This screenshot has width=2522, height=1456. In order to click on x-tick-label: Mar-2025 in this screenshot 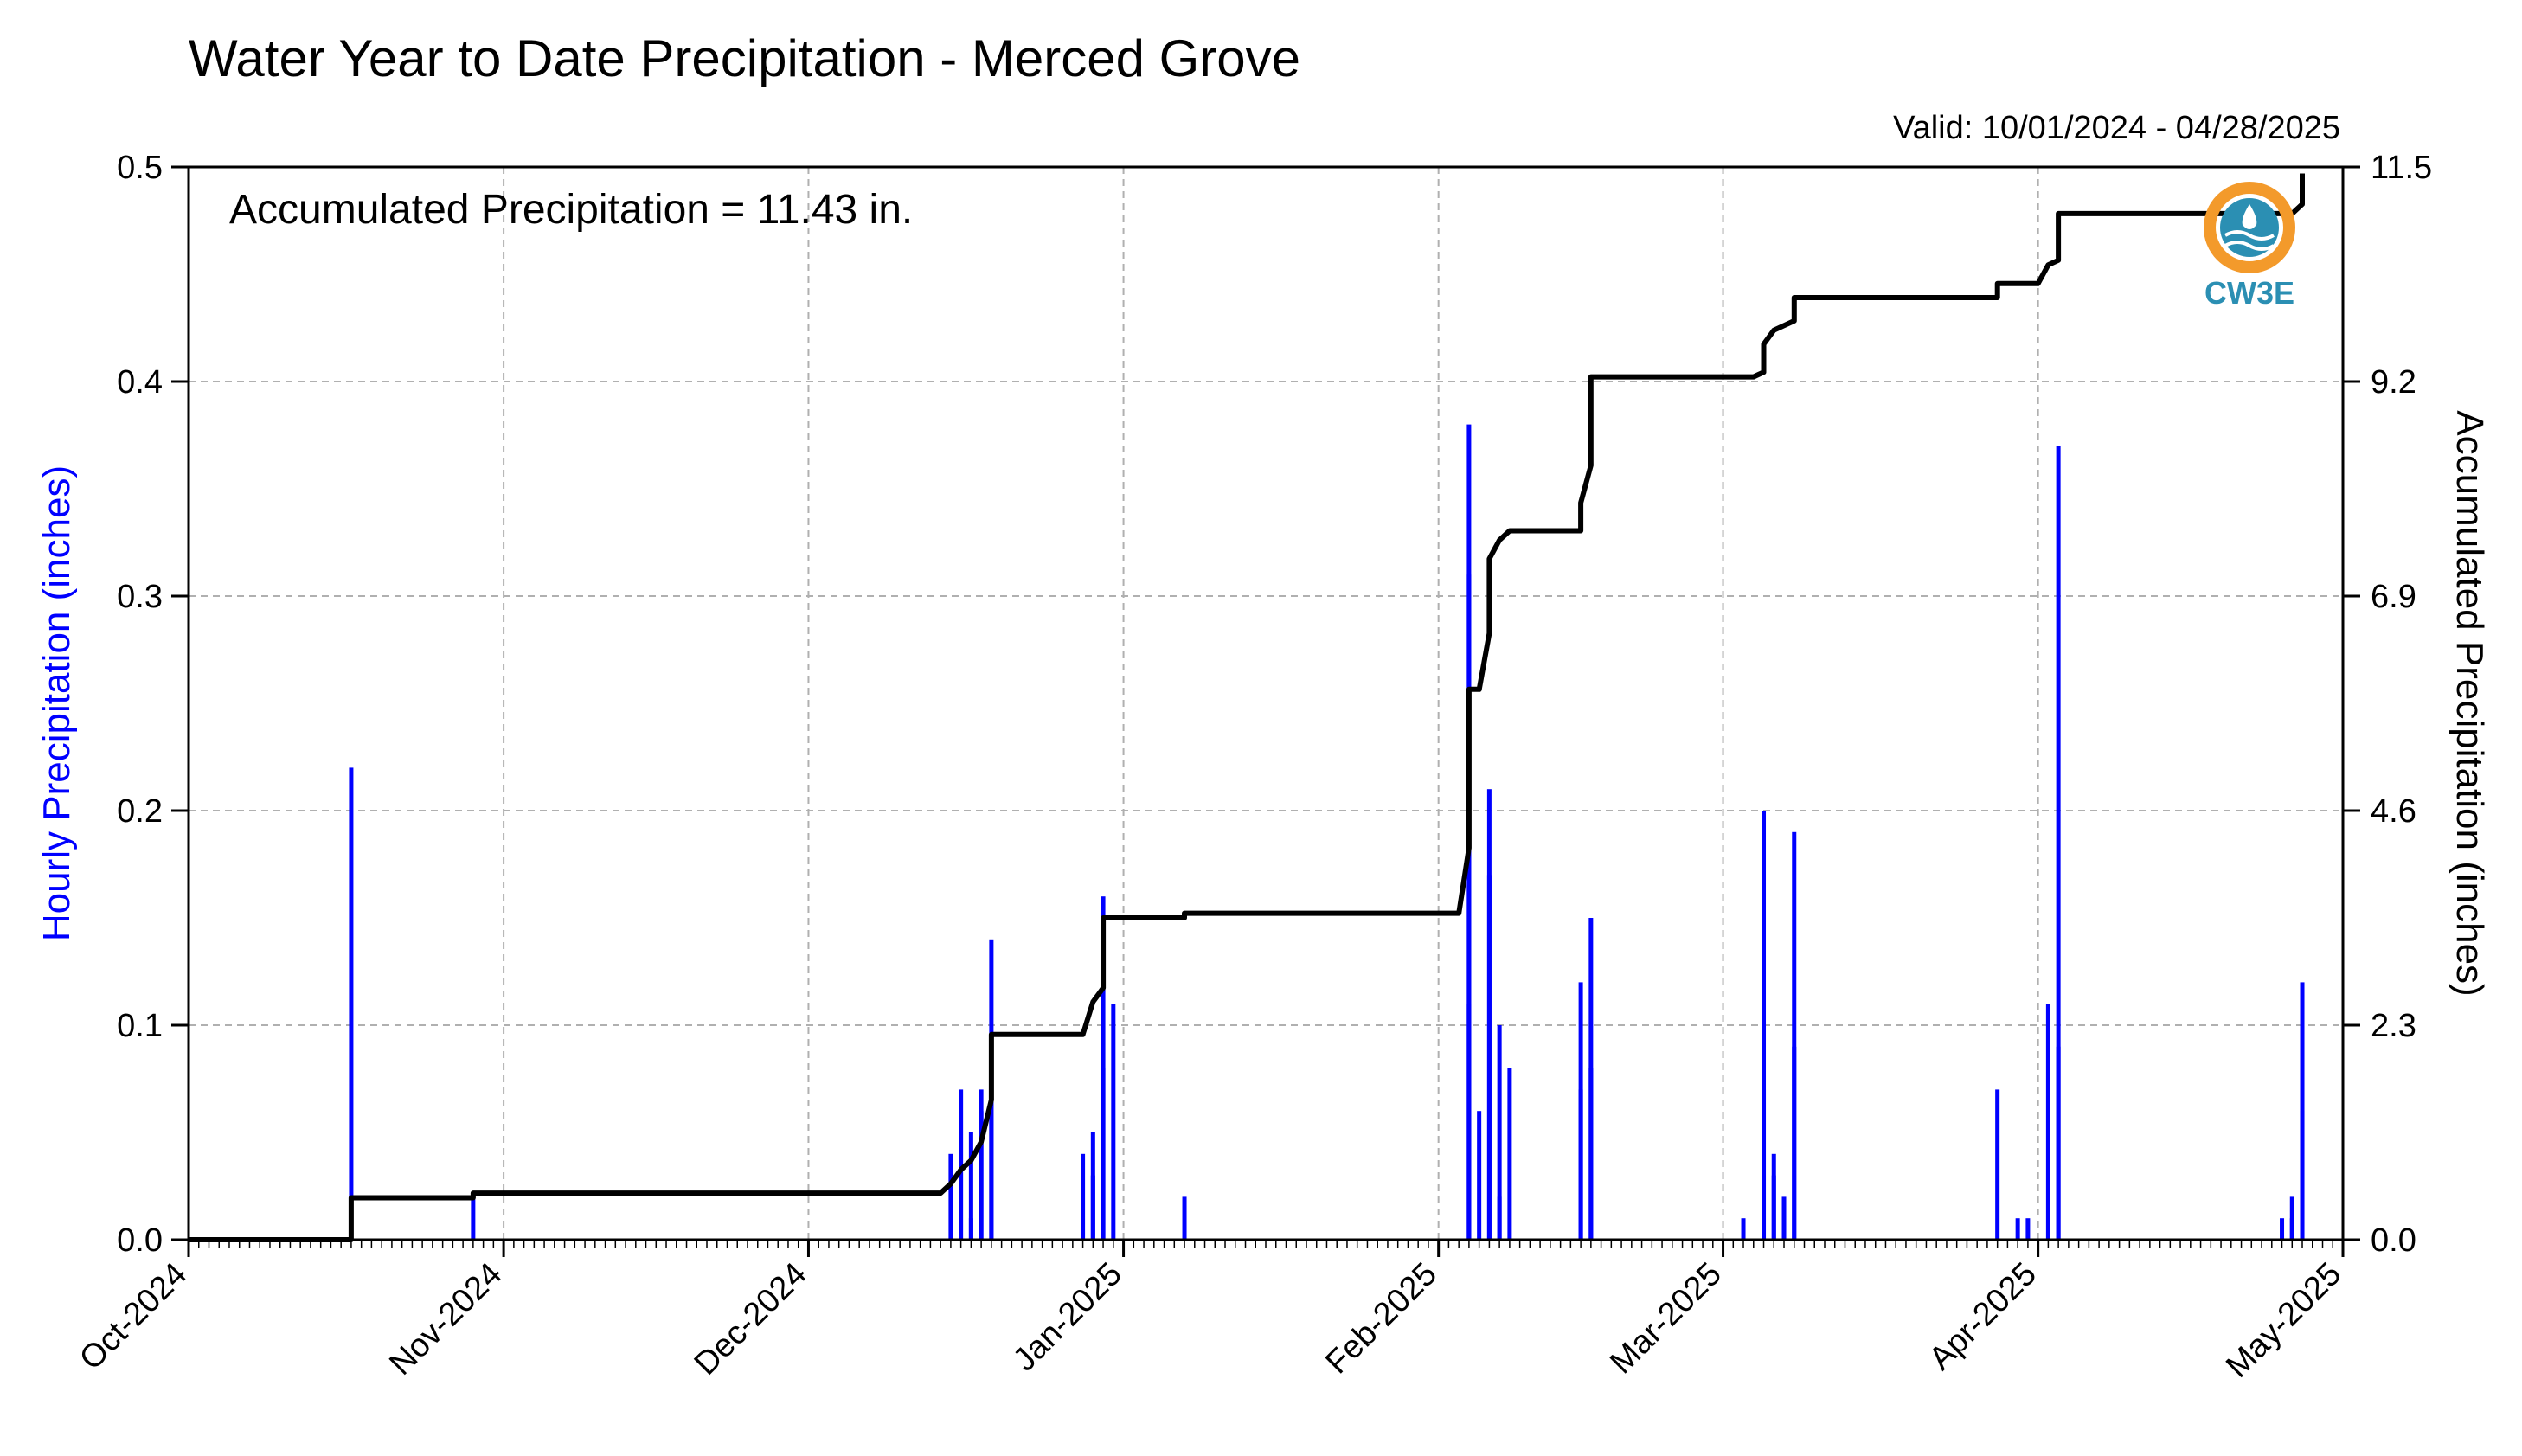, I will do `click(1666, 1319)`.